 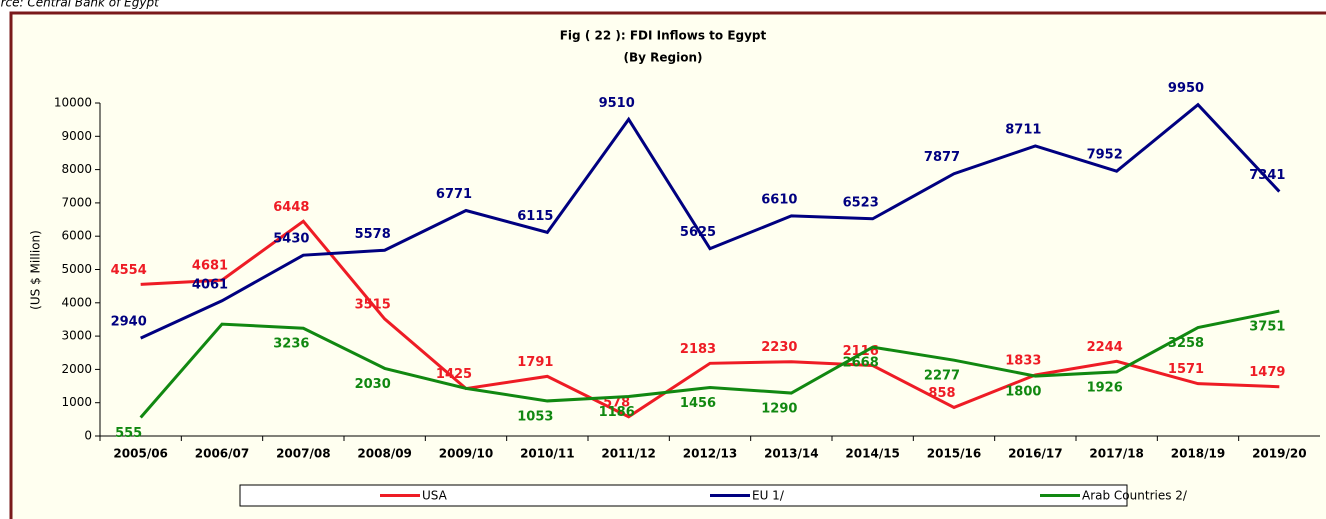 I want to click on x-tick-label: 2013/14, so click(x=791, y=454).